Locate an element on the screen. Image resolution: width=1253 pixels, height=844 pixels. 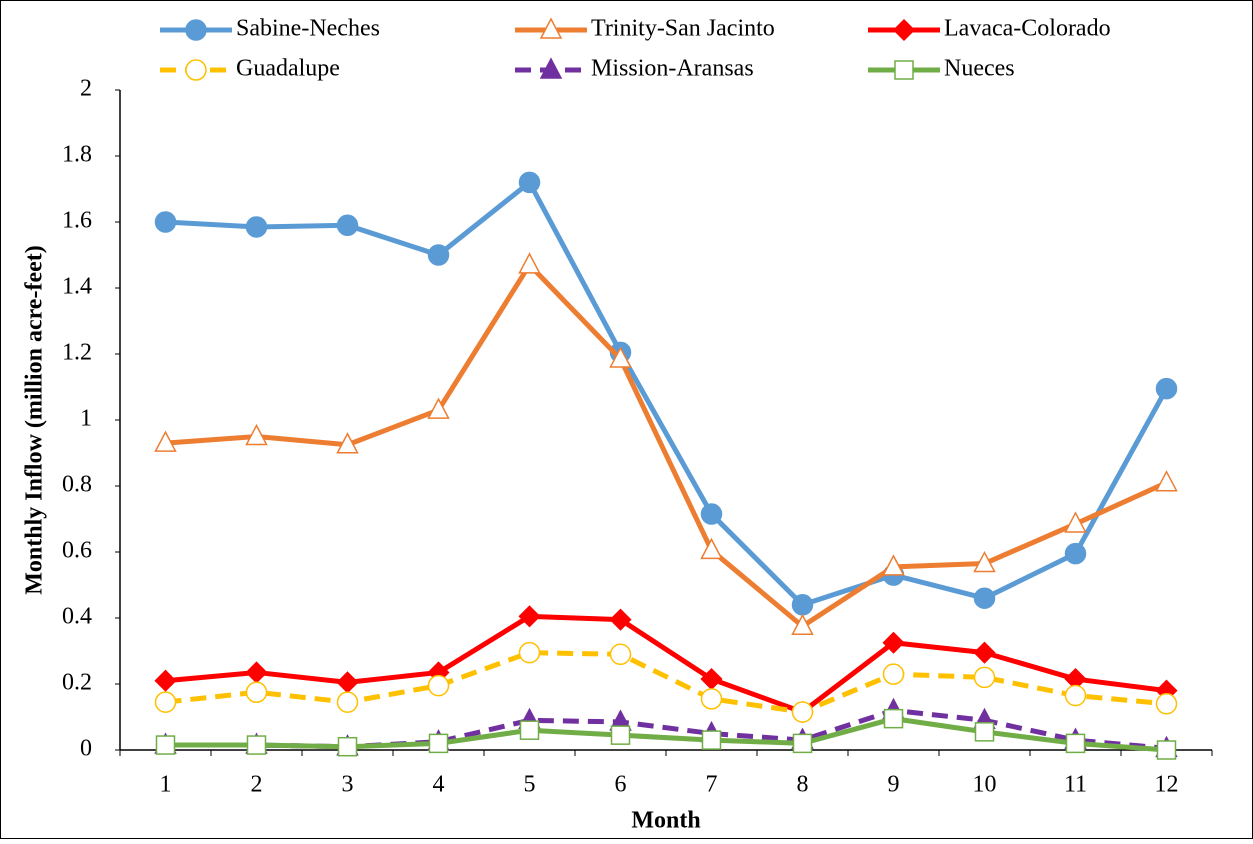
x-tick-label: 10 is located at coordinates (985, 785).